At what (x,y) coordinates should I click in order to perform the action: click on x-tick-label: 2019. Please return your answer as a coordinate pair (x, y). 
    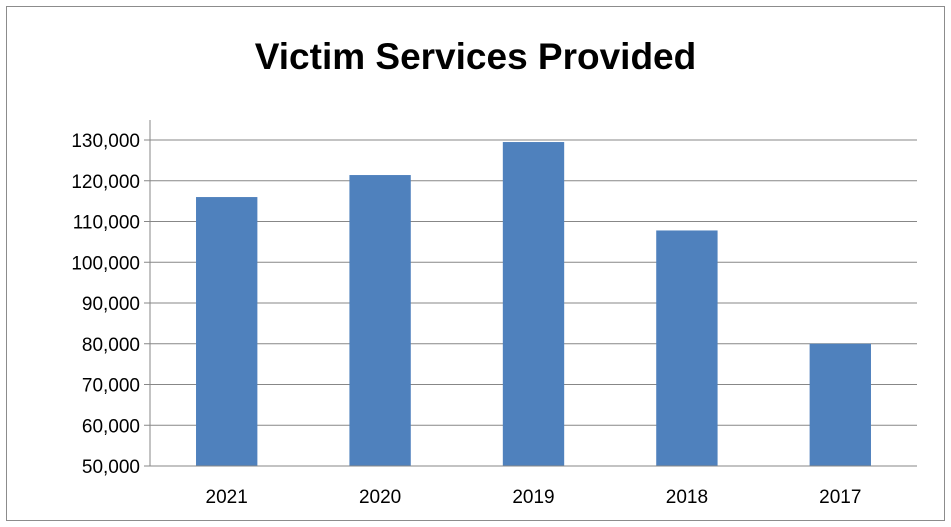
    Looking at the image, I should click on (533, 497).